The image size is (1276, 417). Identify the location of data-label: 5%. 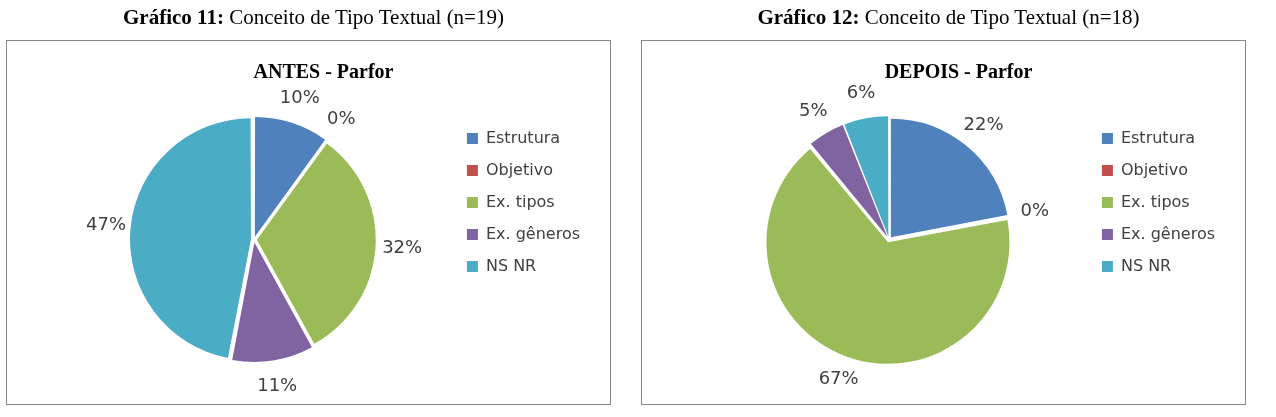
(813, 110).